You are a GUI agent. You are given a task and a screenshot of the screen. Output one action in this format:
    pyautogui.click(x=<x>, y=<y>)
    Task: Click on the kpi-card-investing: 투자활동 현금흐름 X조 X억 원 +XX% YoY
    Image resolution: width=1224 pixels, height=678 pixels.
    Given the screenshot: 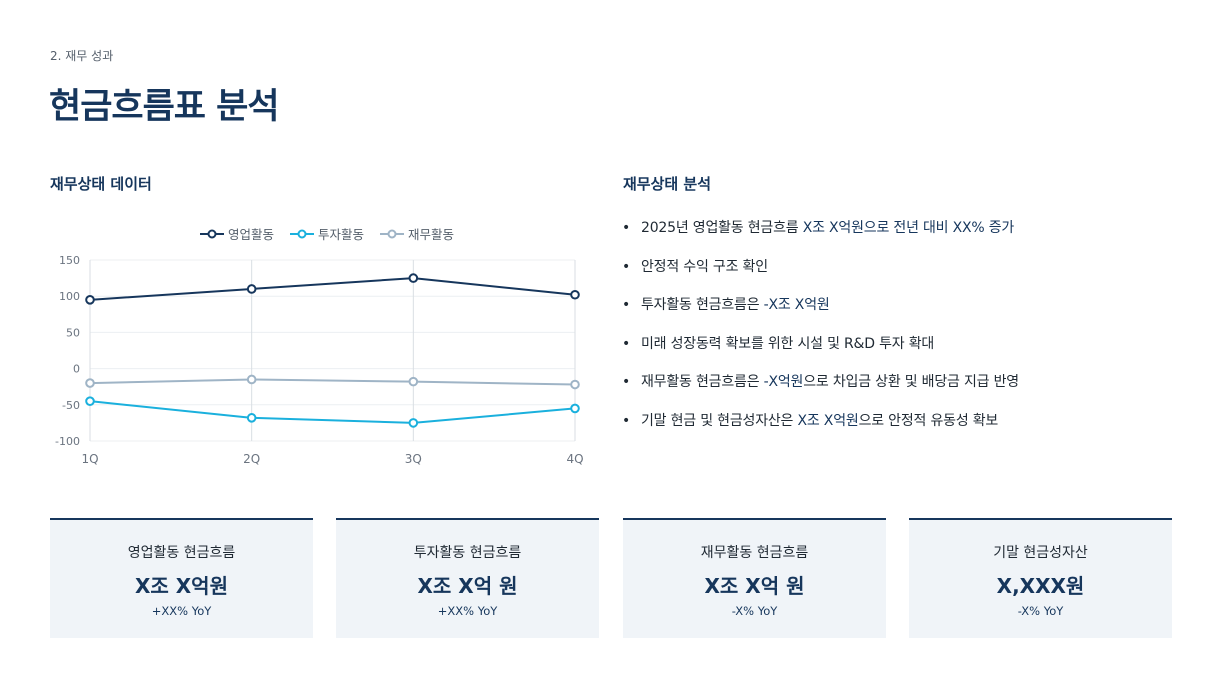 What is the action you would take?
    pyautogui.click(x=467, y=578)
    